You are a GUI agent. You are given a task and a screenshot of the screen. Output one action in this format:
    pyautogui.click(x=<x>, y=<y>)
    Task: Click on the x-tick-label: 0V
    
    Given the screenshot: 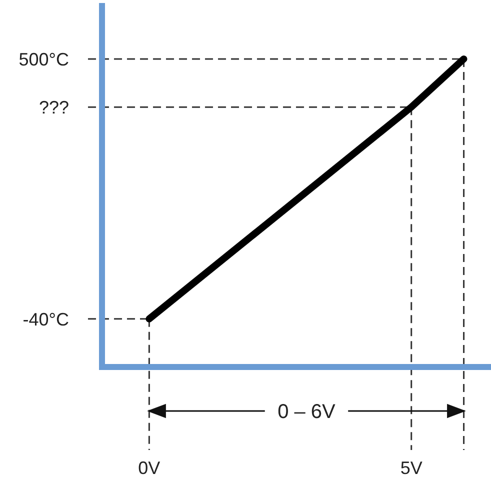 What is the action you would take?
    pyautogui.click(x=149, y=468)
    